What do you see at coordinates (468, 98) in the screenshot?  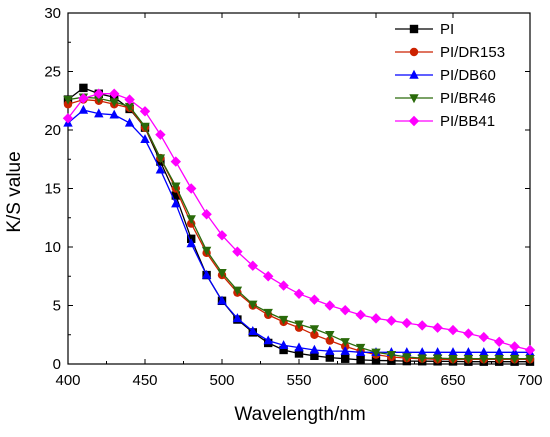 I see `legend-label: PI/BR46` at bounding box center [468, 98].